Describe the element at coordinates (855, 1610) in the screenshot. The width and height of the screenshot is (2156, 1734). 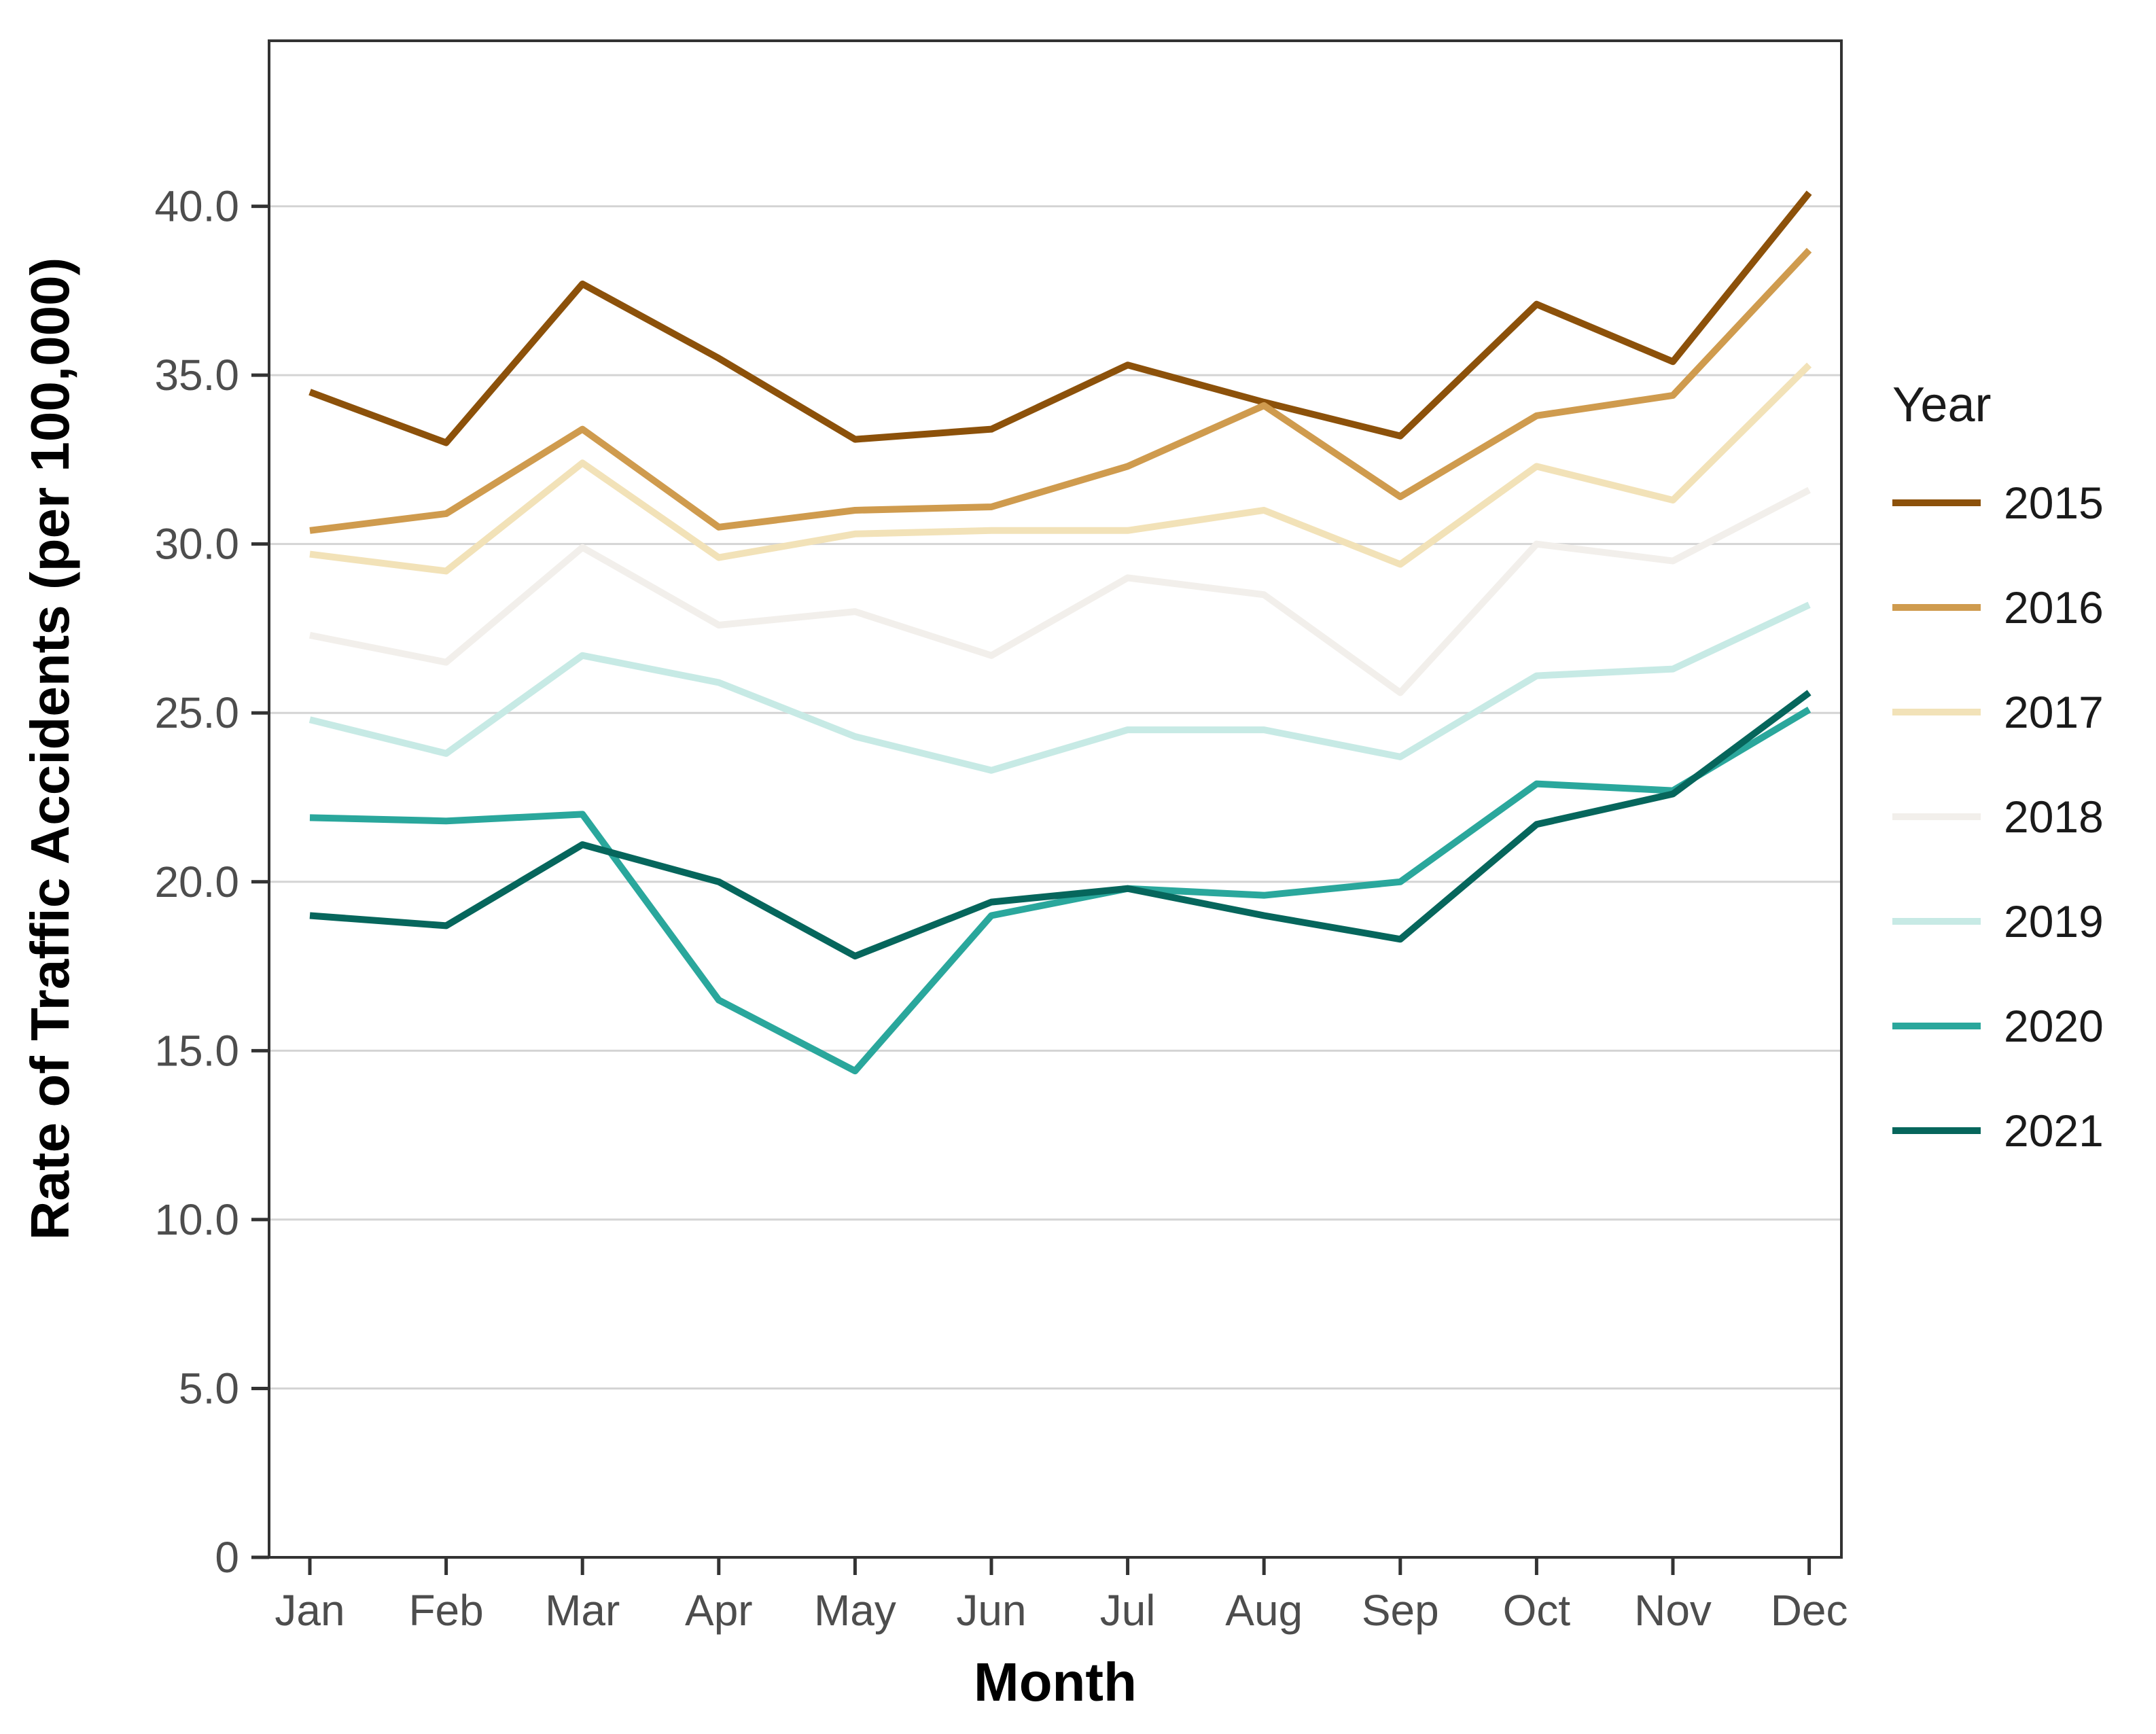
I see `x-tick-label: May` at that location.